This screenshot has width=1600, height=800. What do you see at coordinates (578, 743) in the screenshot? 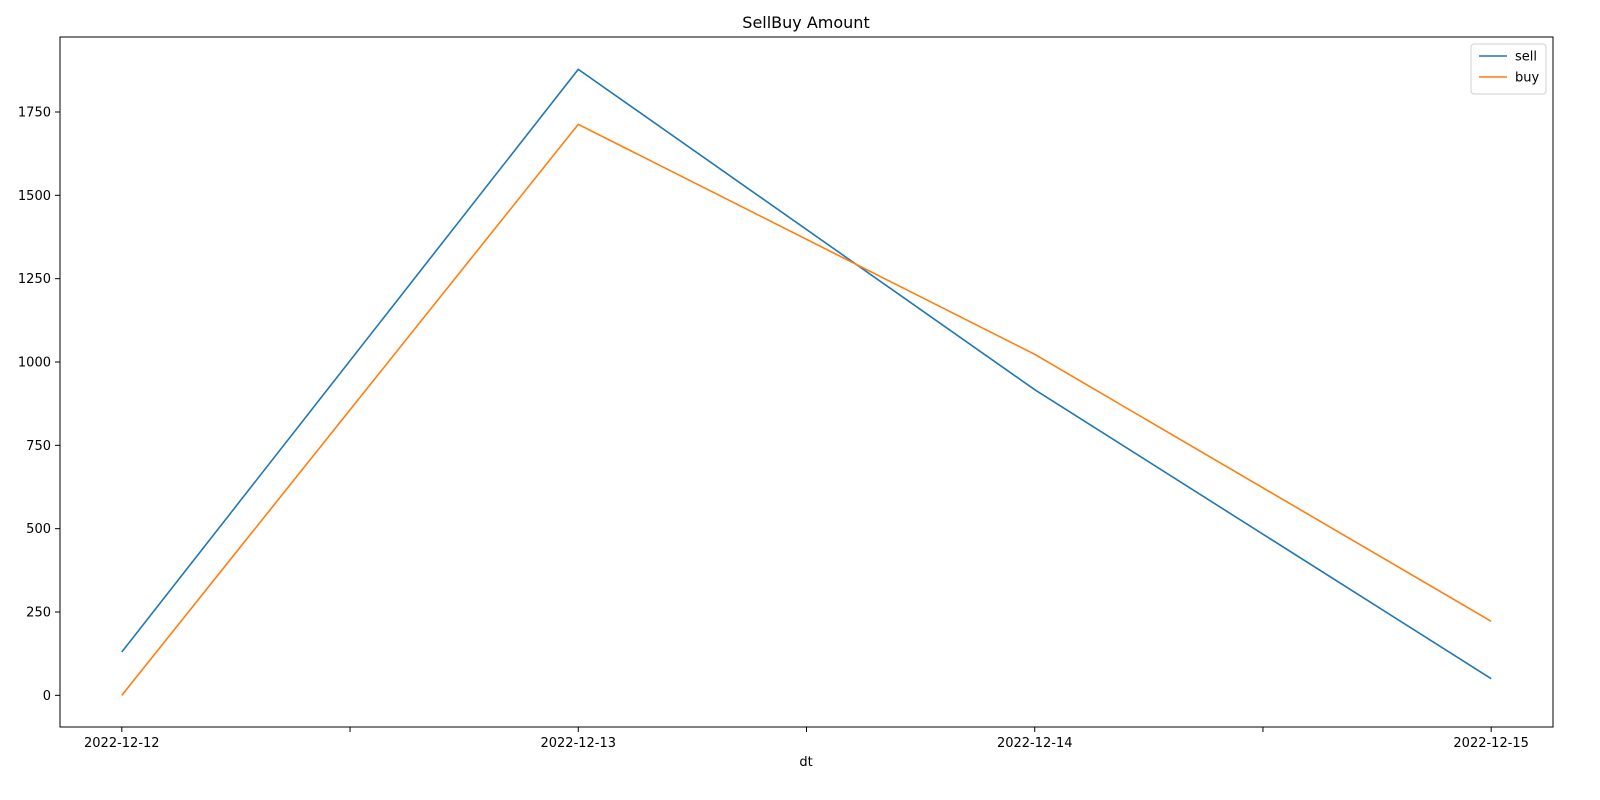
I see `x-tick-label: 2022-12-13` at bounding box center [578, 743].